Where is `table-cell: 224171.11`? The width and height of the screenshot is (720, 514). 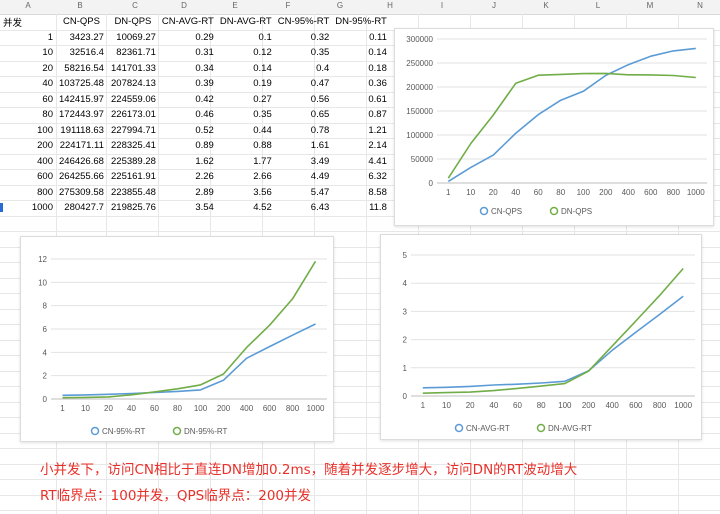
table-cell: 224171.11 is located at coordinates (81, 146).